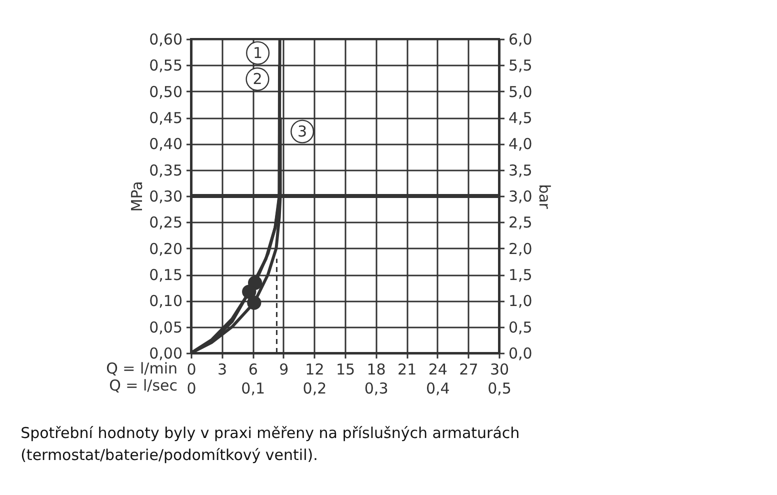  Describe the element at coordinates (520, 91) in the screenshot. I see `y2-tick-label: 5,0` at that location.